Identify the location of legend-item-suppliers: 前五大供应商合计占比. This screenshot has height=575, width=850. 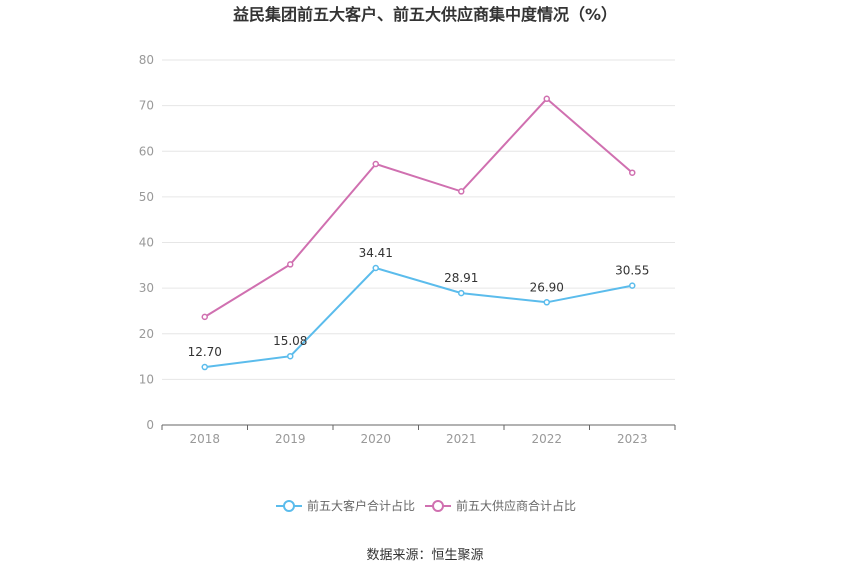
(500, 505).